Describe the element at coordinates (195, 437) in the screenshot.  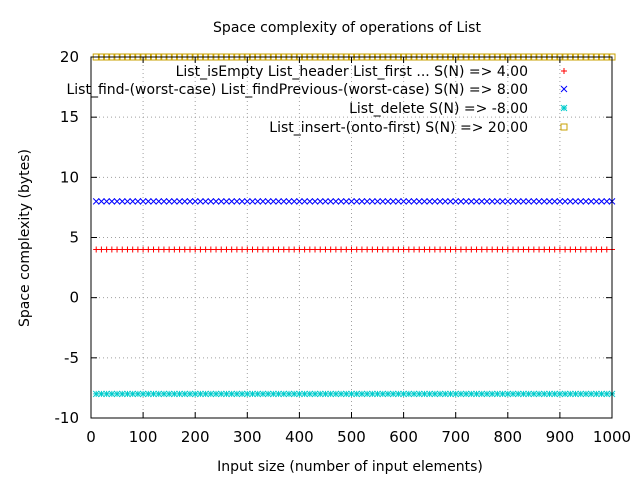
I see `x-tick-label: 200` at that location.